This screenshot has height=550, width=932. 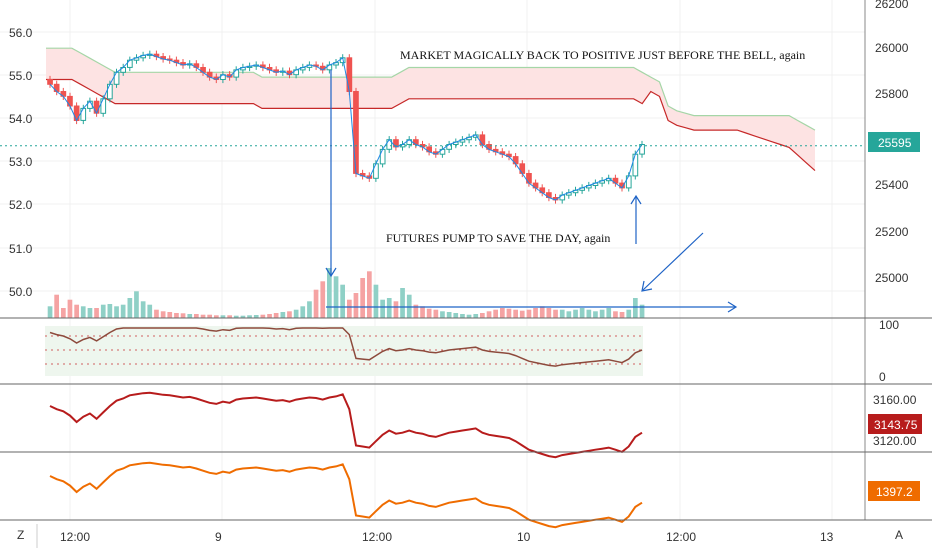 I want to click on right-tick-label: 25200, so click(x=892, y=232).